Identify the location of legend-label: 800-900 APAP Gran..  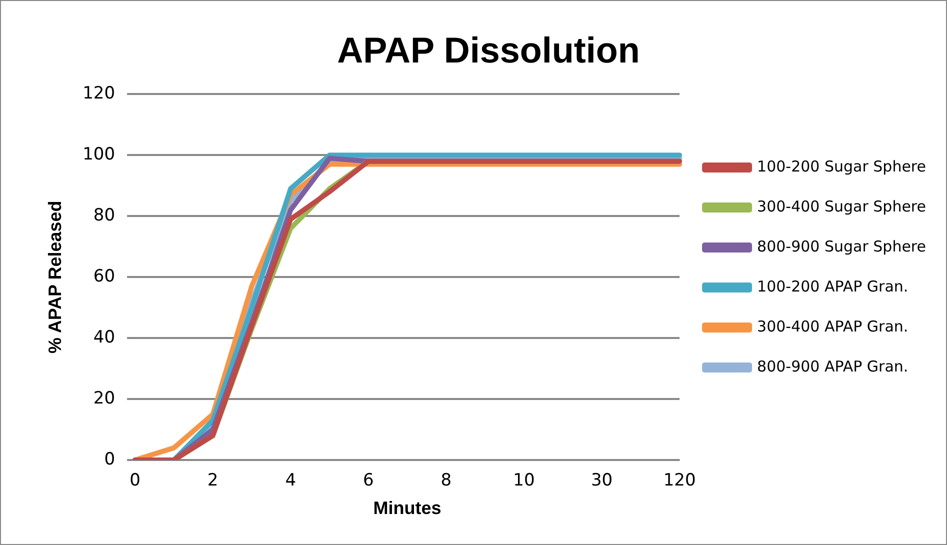
(832, 366).